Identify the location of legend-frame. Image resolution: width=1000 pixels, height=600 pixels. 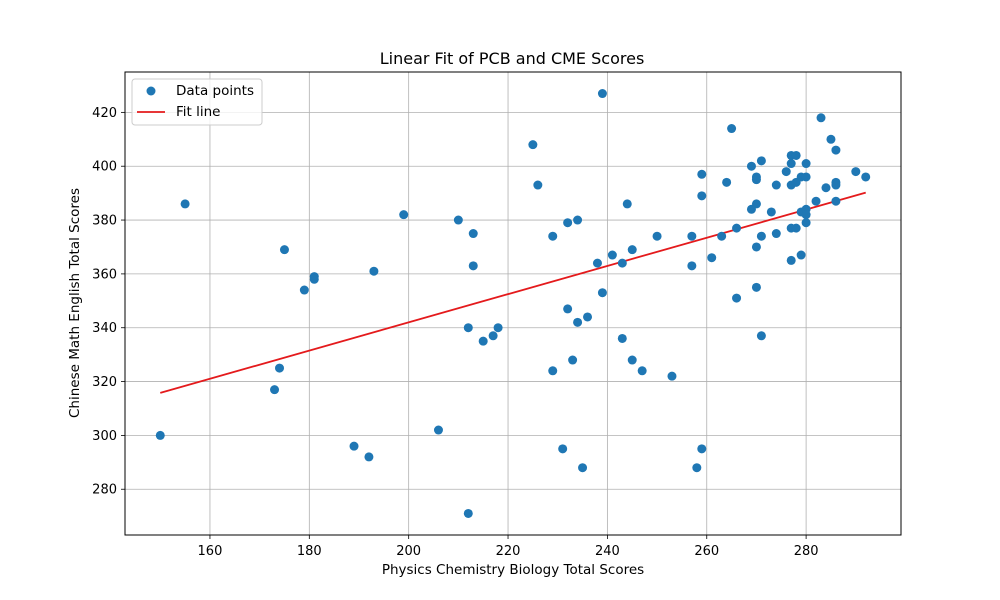
(197, 102).